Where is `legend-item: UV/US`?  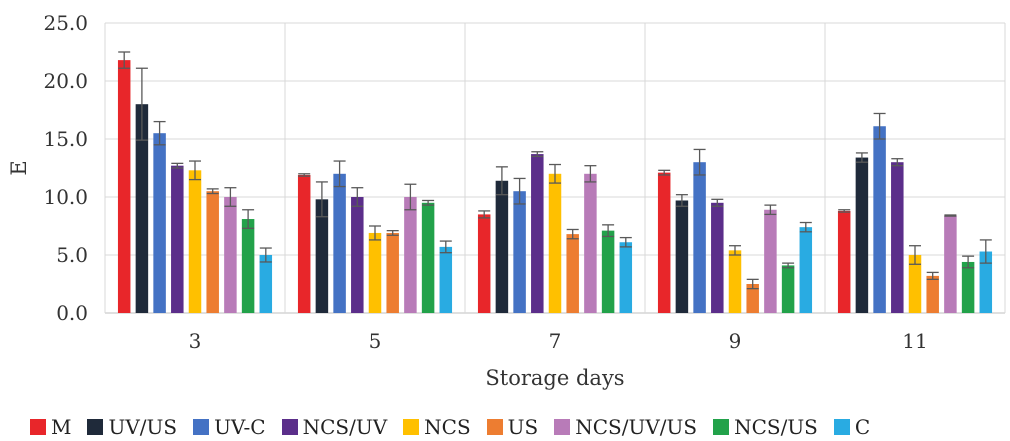
legend-item: UV/US is located at coordinates (132, 427).